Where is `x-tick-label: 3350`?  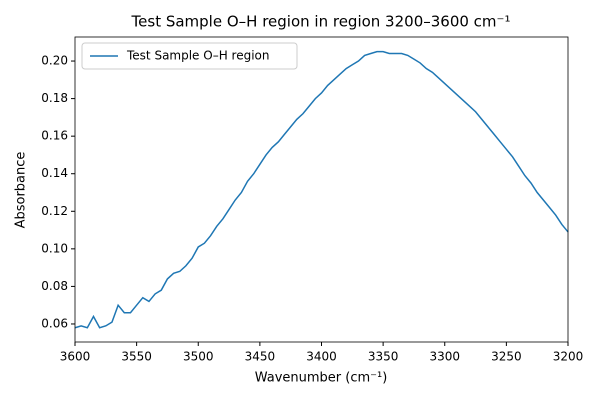 x-tick-label: 3350 is located at coordinates (383, 357).